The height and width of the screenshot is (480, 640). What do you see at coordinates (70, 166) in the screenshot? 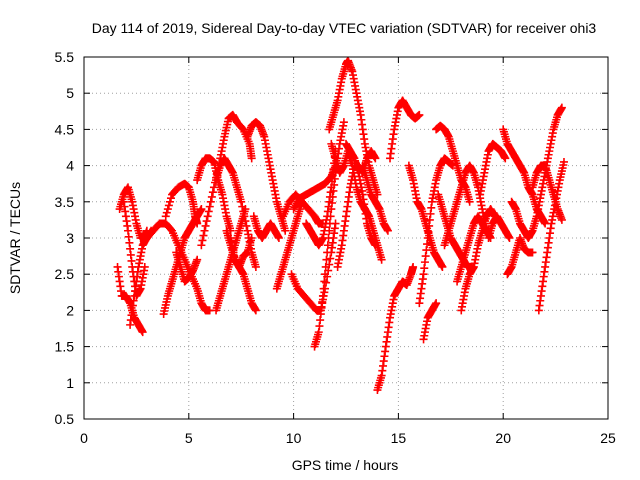
I see `y-tick-label: 4` at bounding box center [70, 166].